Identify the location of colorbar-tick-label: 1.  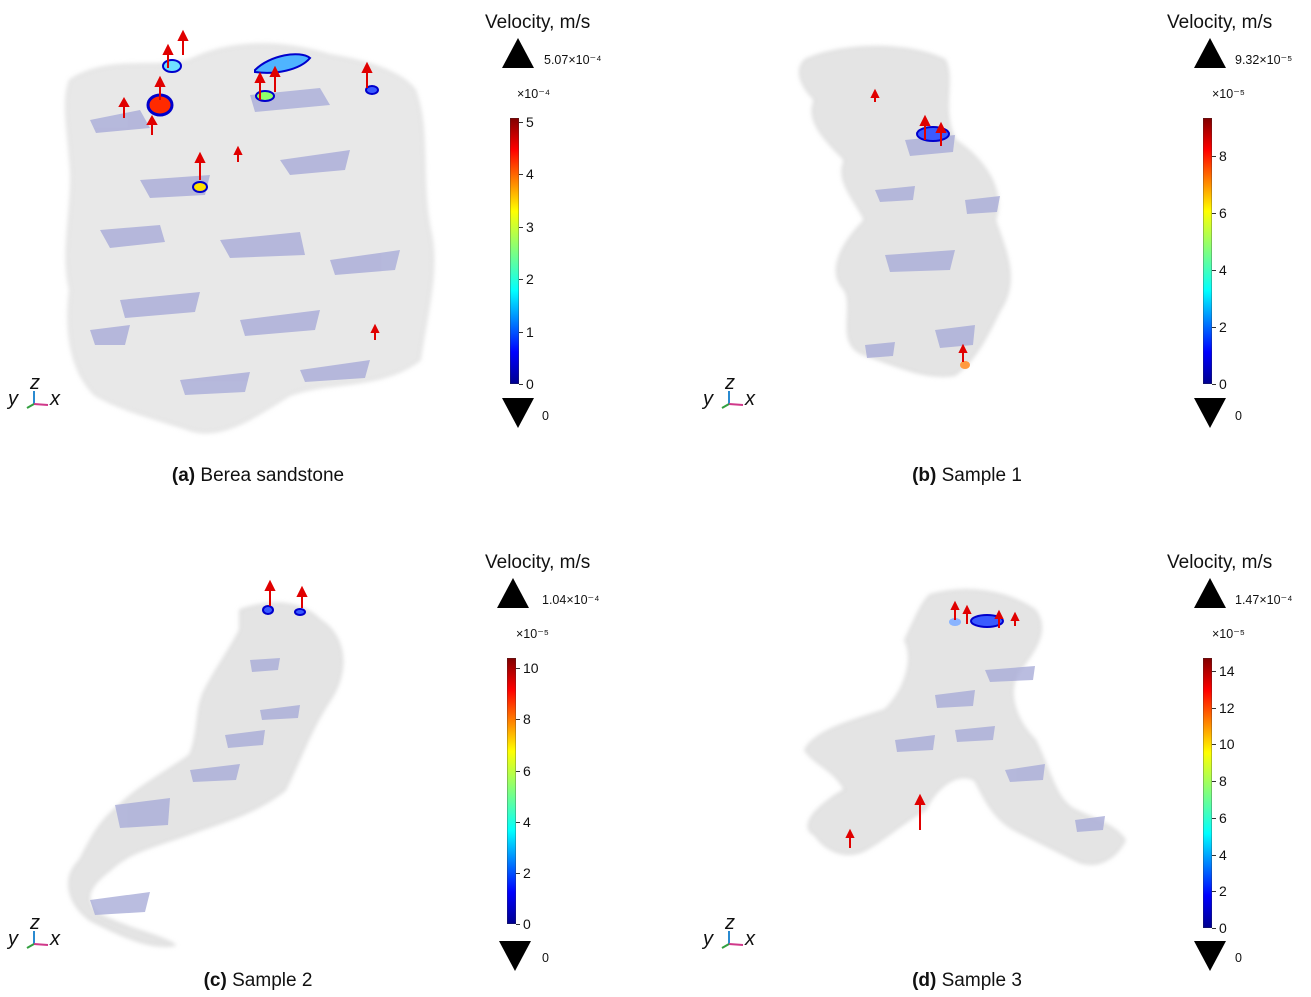
(530, 331).